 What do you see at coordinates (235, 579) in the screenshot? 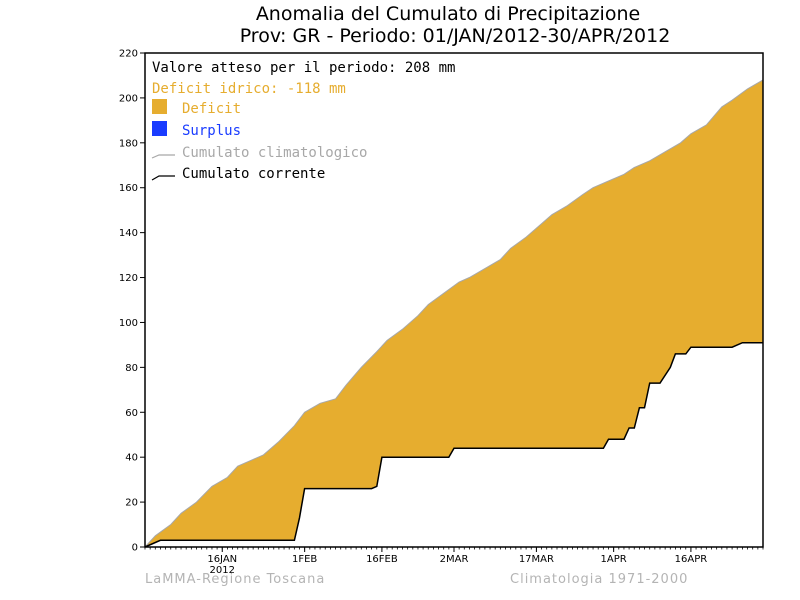
I see `footer-source: LaMMA-Regione Toscana` at bounding box center [235, 579].